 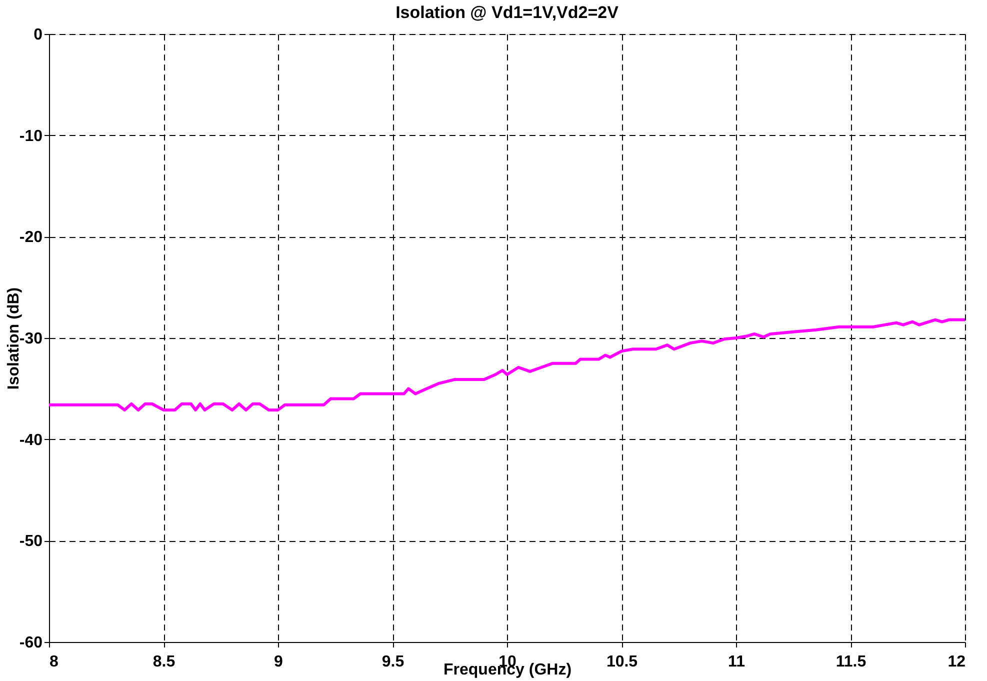 I want to click on x-tick-label: 8.5, so click(x=164, y=662).